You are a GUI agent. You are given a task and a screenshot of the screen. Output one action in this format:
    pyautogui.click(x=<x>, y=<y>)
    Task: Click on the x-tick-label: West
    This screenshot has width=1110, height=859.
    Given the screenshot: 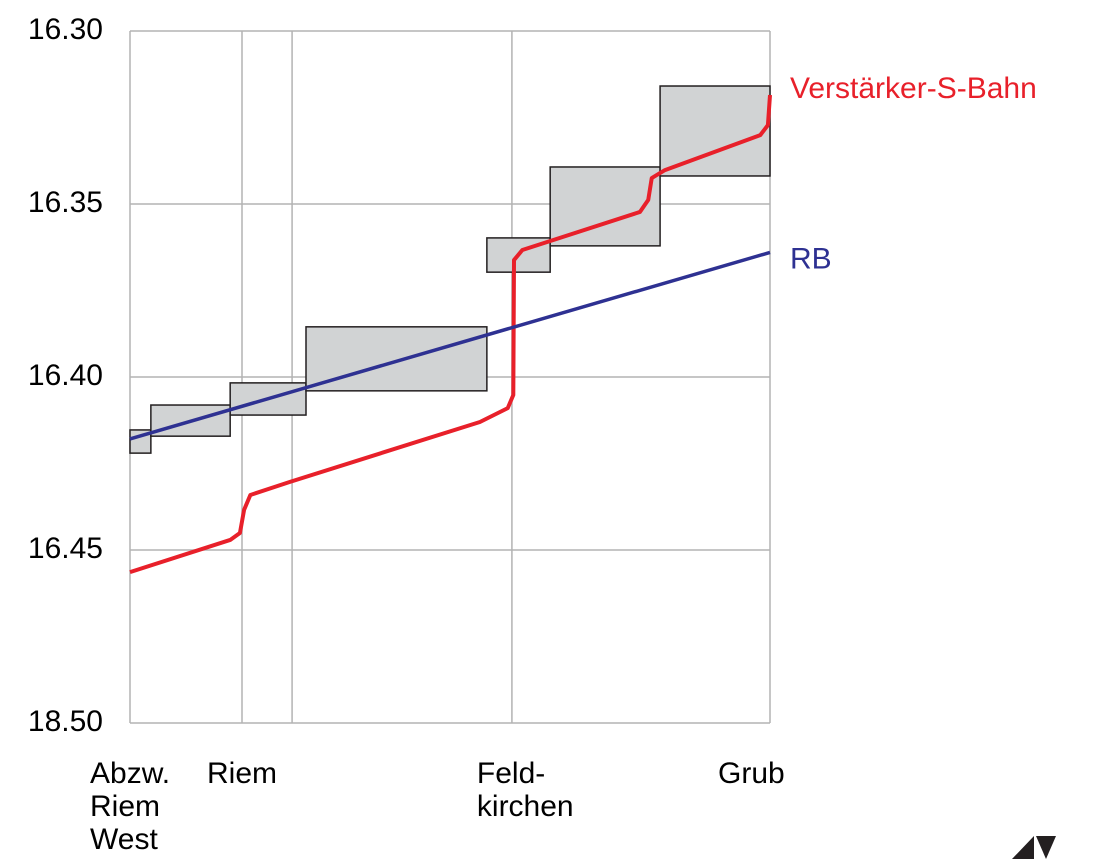 What is the action you would take?
    pyautogui.click(x=124, y=839)
    